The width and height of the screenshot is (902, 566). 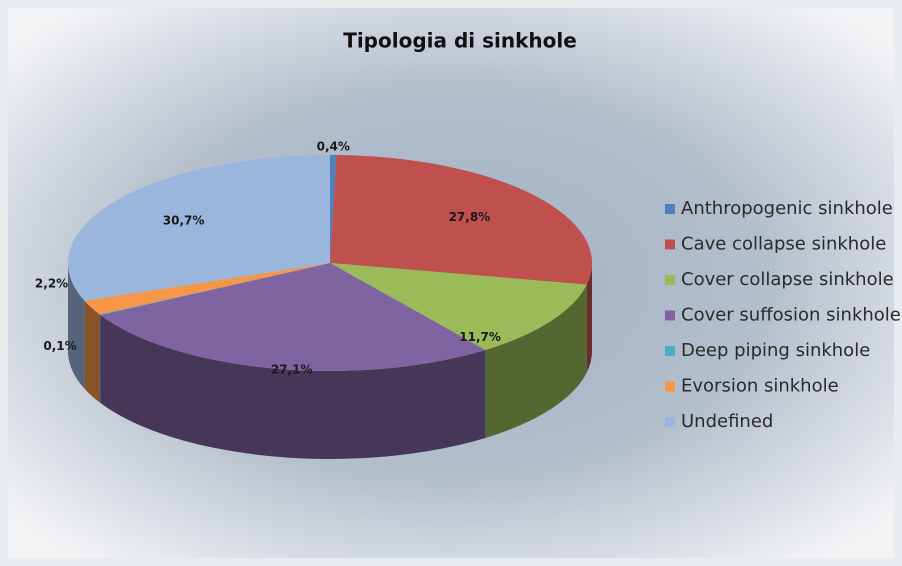 I want to click on value-label: 30,7%, so click(x=184, y=221).